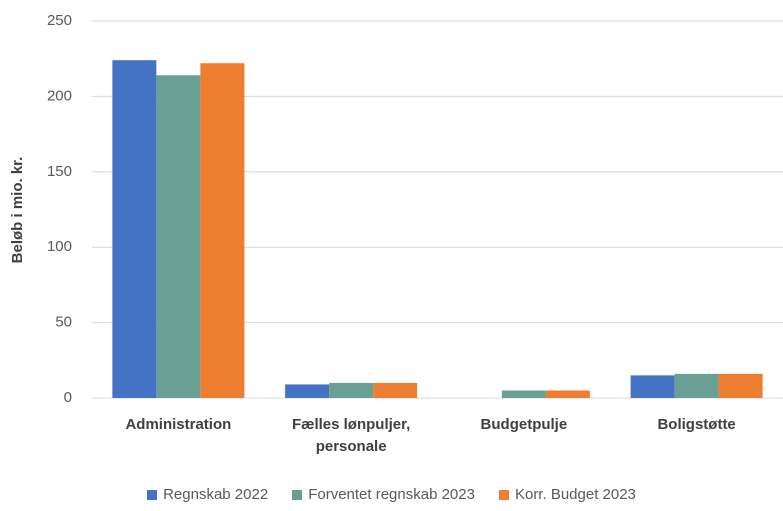 The image size is (783, 511). What do you see at coordinates (59, 171) in the screenshot?
I see `y-tick-label: 150` at bounding box center [59, 171].